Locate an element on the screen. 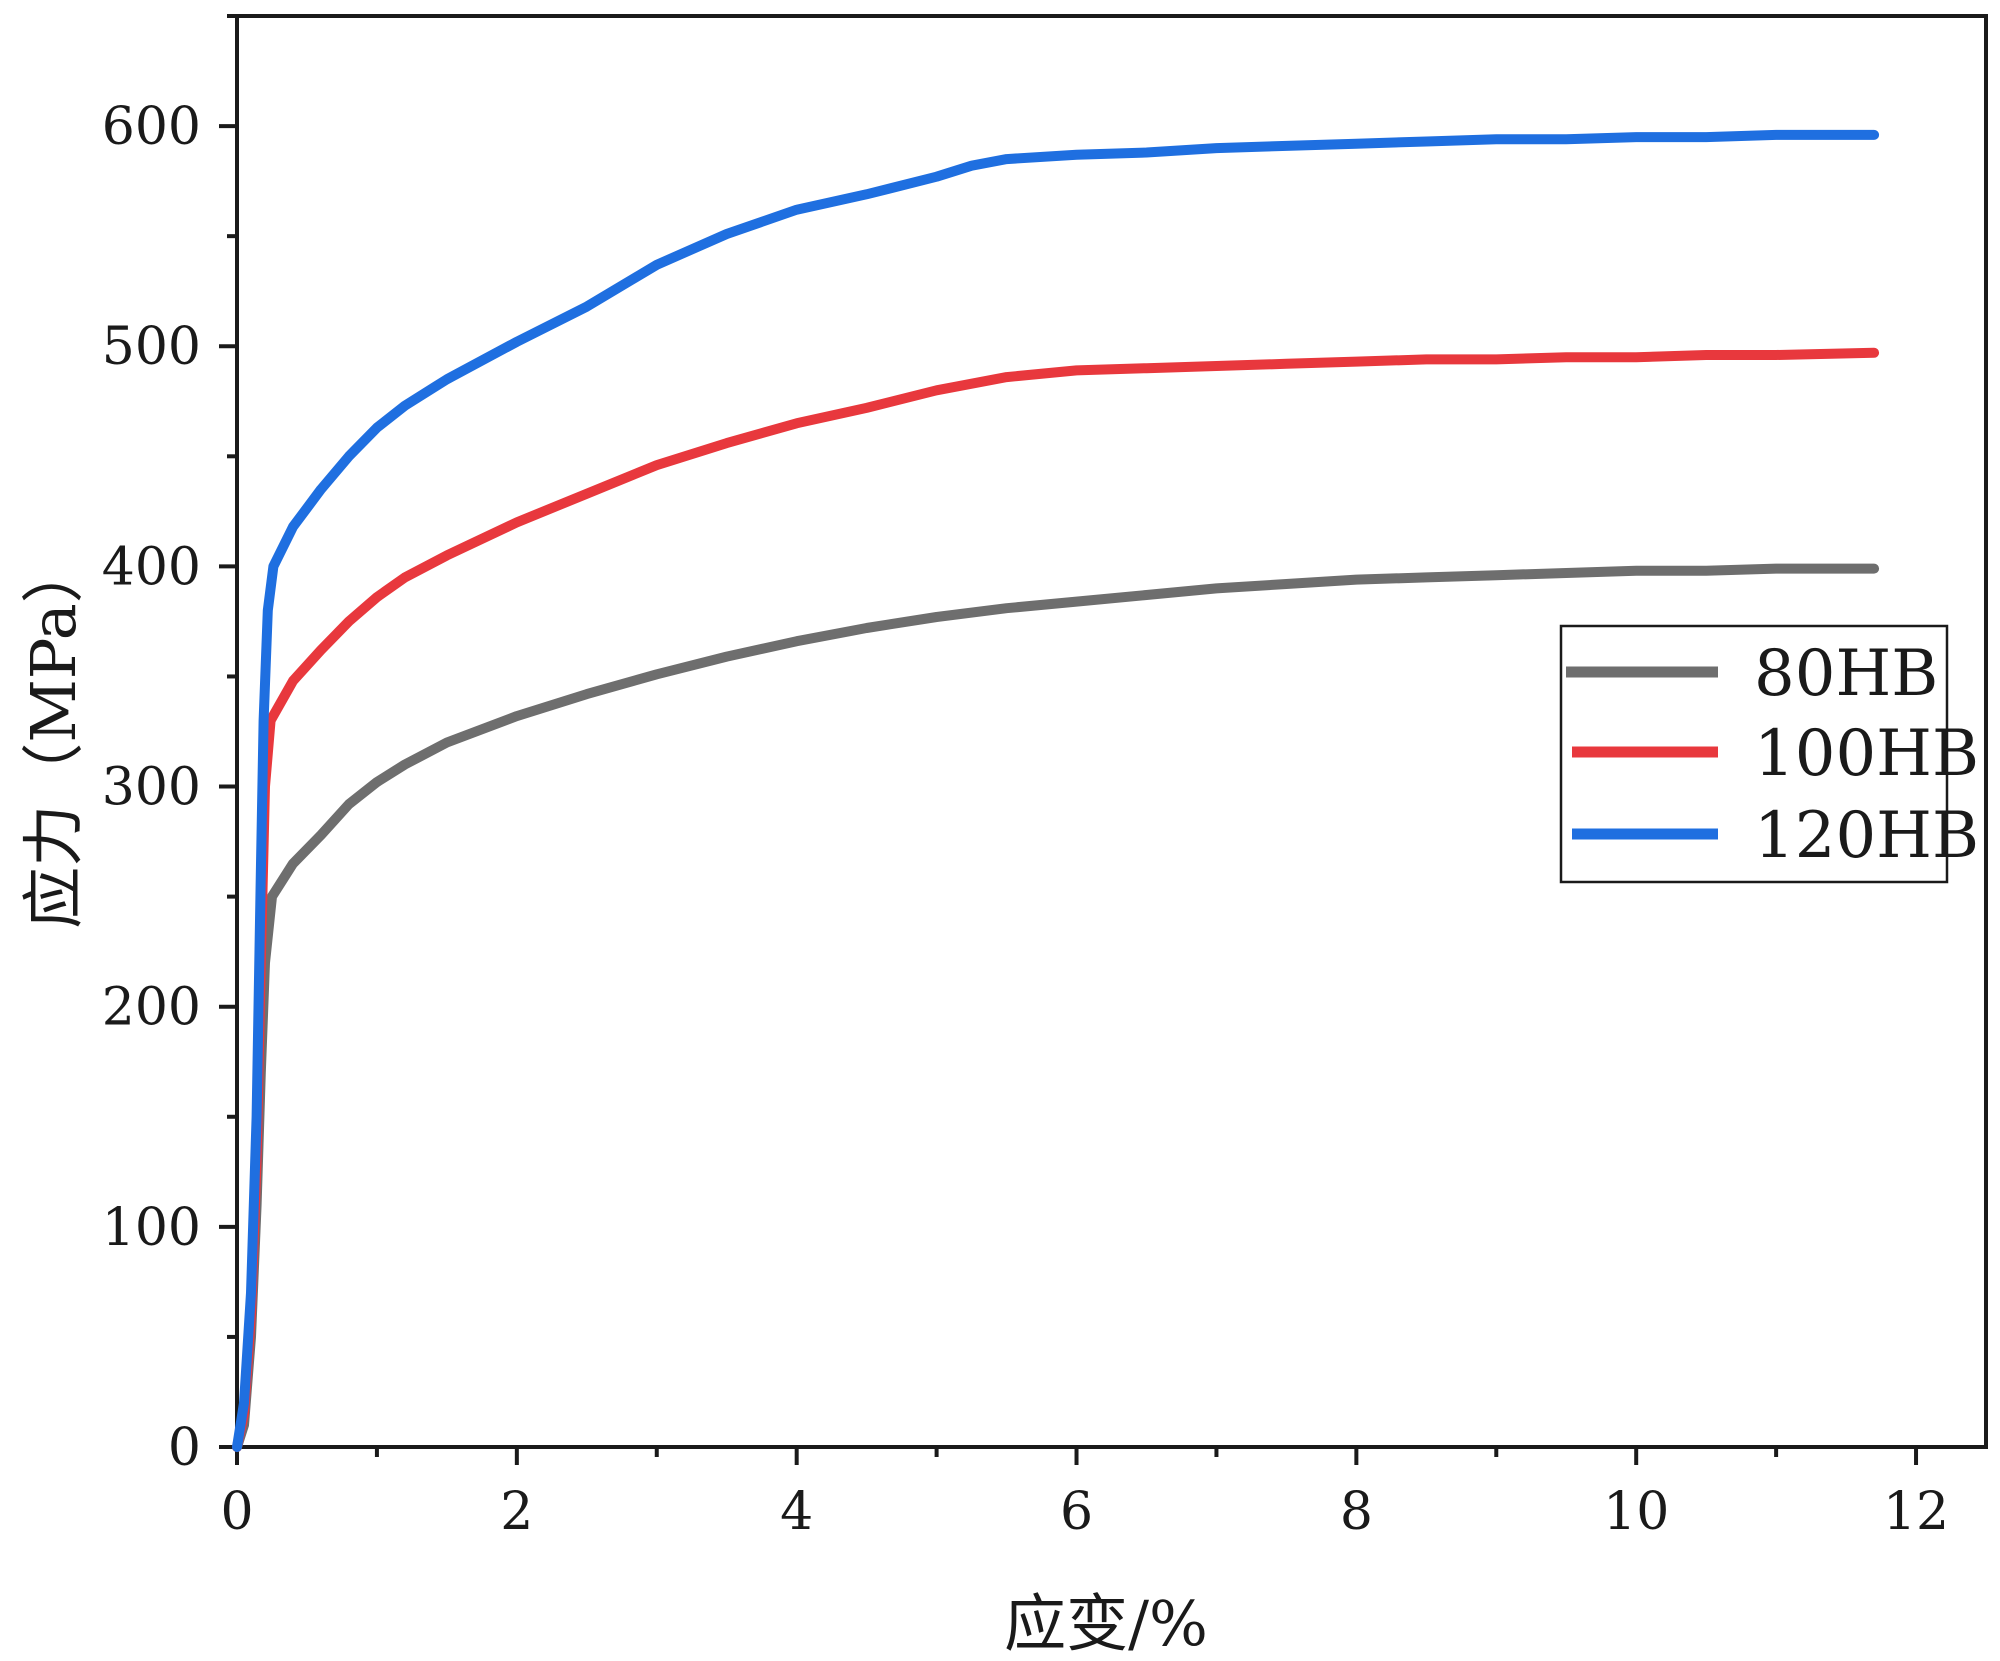 This screenshot has width=2000, height=1661. y-tick-label: 300 is located at coordinates (151, 788).